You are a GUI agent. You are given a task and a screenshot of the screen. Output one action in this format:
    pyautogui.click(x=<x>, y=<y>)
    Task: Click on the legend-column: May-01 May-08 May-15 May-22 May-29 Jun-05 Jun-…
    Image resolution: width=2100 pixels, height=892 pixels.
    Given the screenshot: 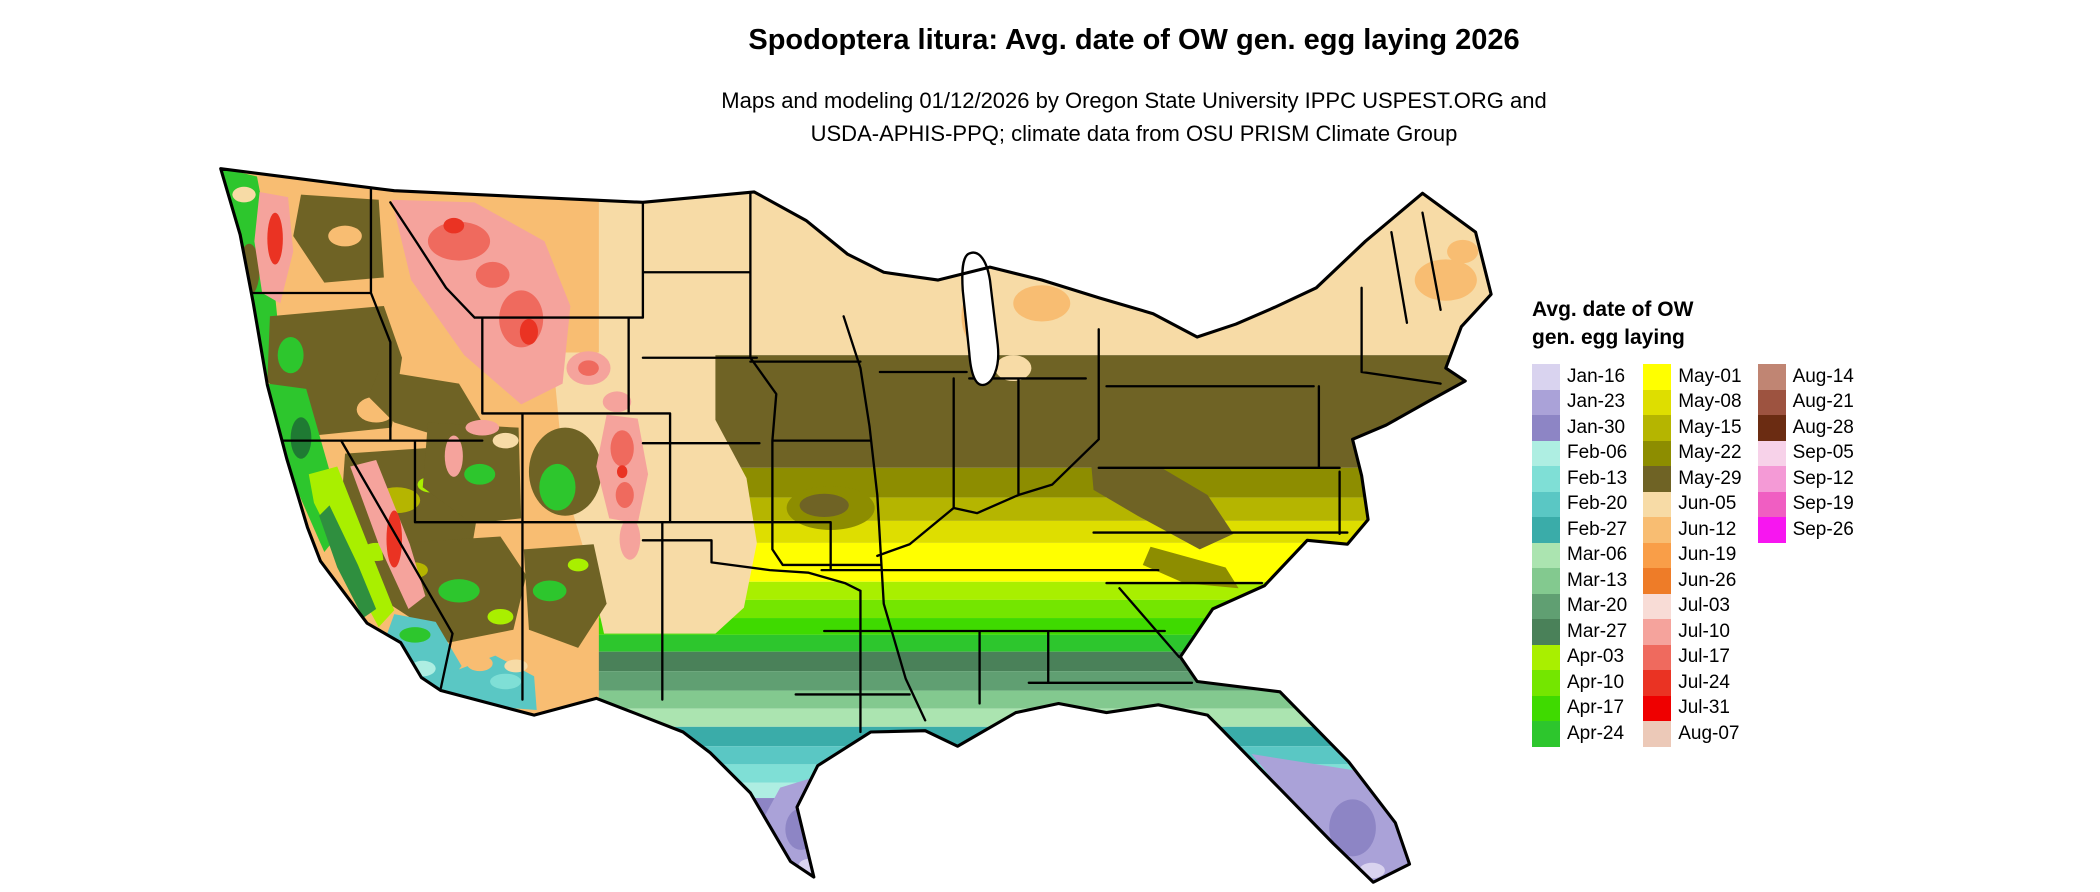 What is the action you would take?
    pyautogui.click(x=1692, y=555)
    